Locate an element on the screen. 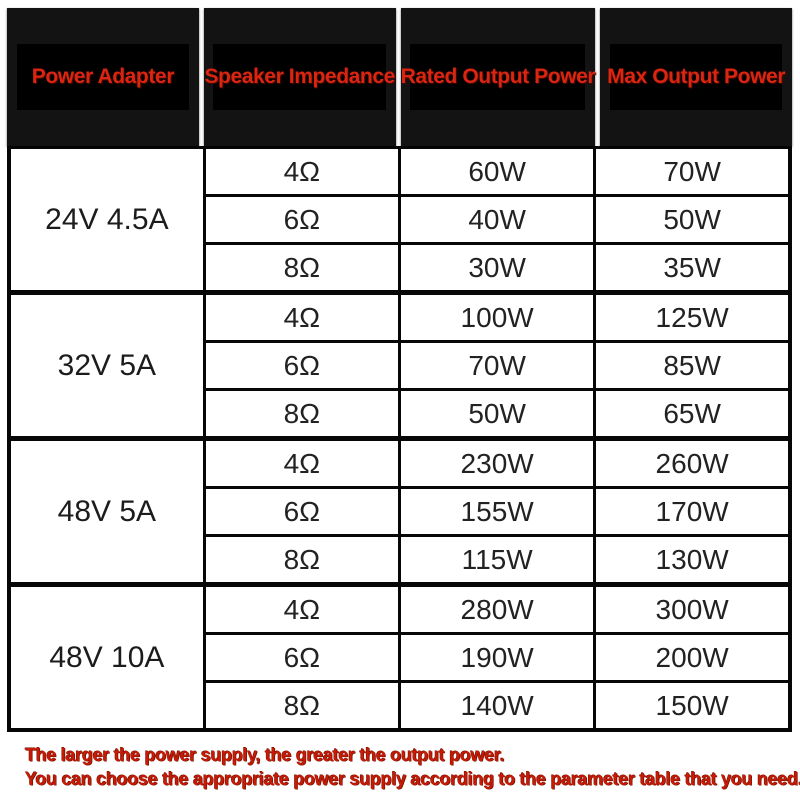 This screenshot has height=800, width=800. header-label-max-output-power: Max Output Power is located at coordinates (696, 76).